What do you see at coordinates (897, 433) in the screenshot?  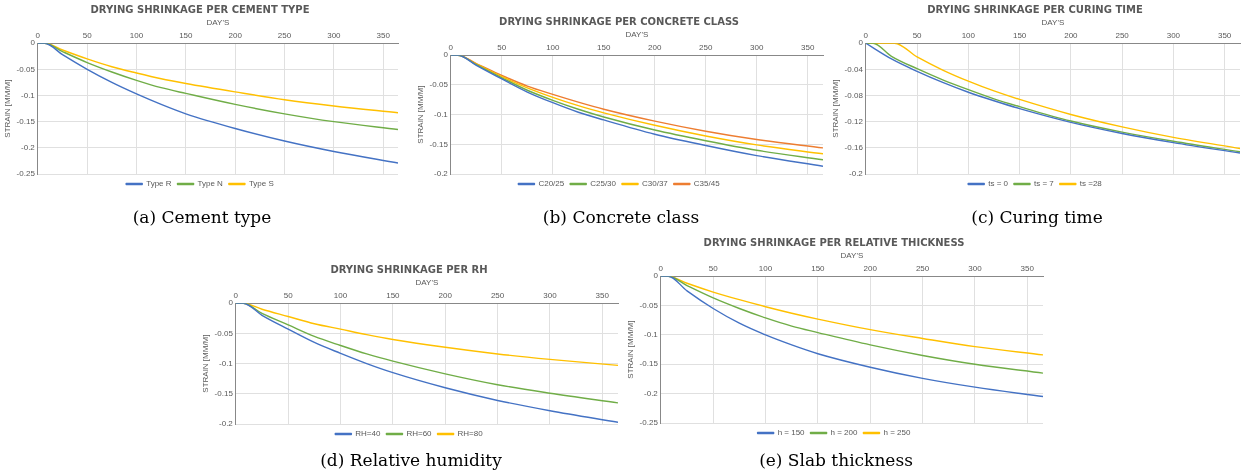 I see `legend-label: h = 250` at bounding box center [897, 433].